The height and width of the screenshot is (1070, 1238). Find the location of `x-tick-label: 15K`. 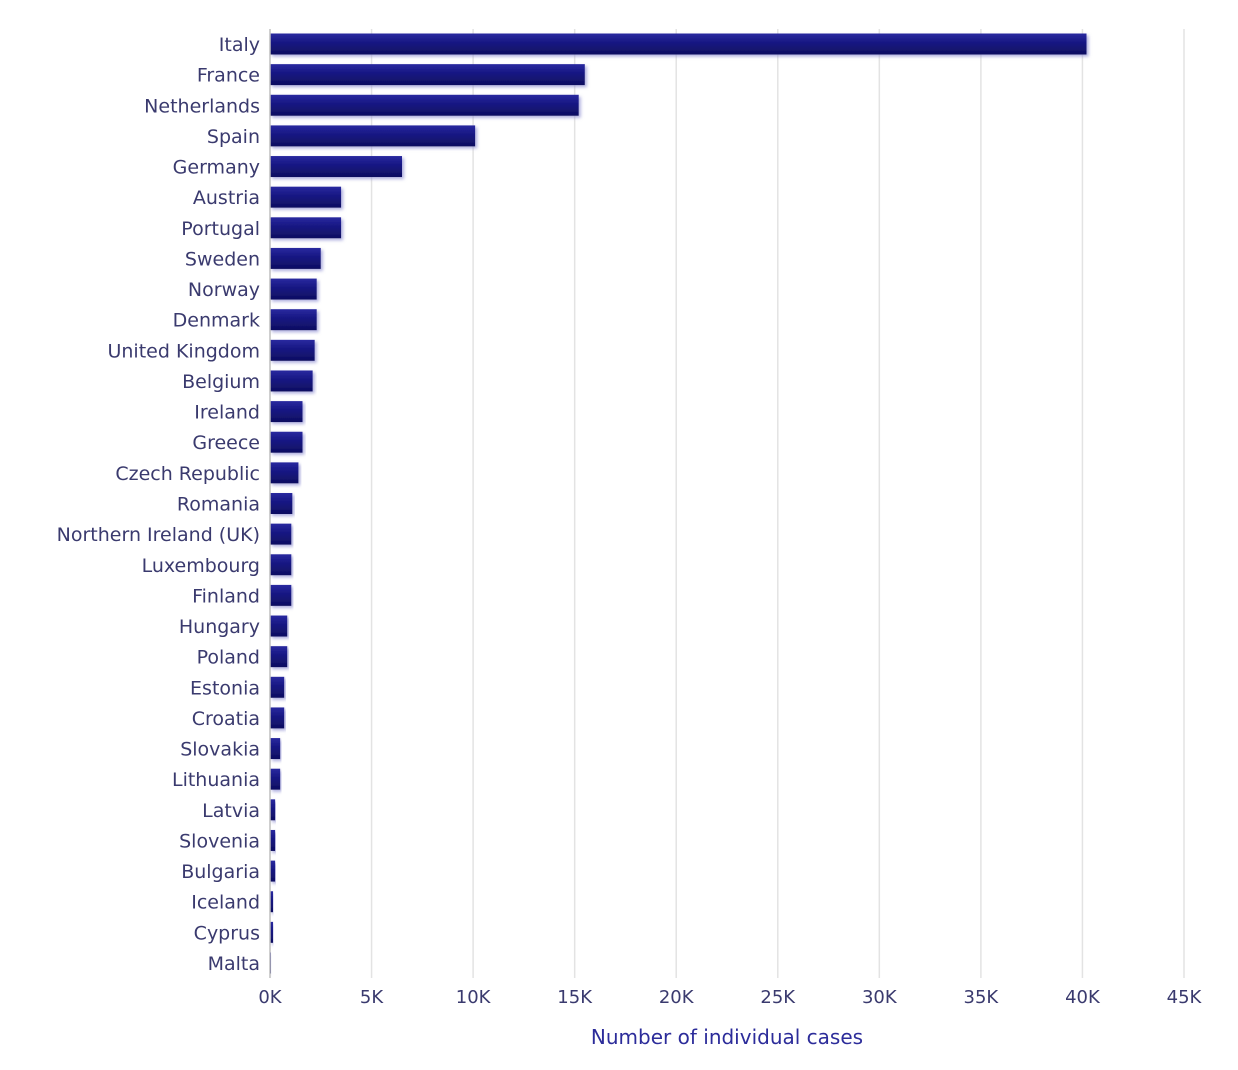

x-tick-label: 15K is located at coordinates (575, 997).